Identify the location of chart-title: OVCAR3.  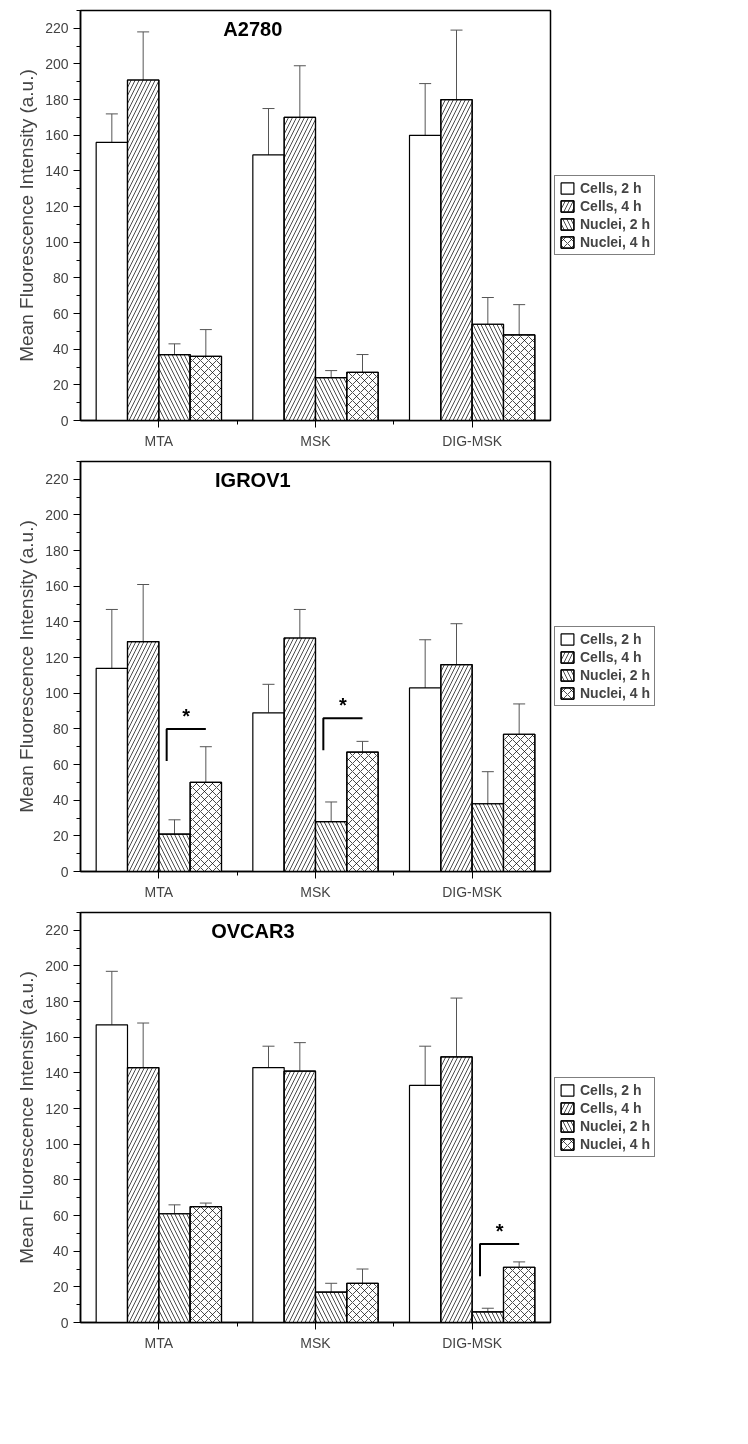
(253, 930).